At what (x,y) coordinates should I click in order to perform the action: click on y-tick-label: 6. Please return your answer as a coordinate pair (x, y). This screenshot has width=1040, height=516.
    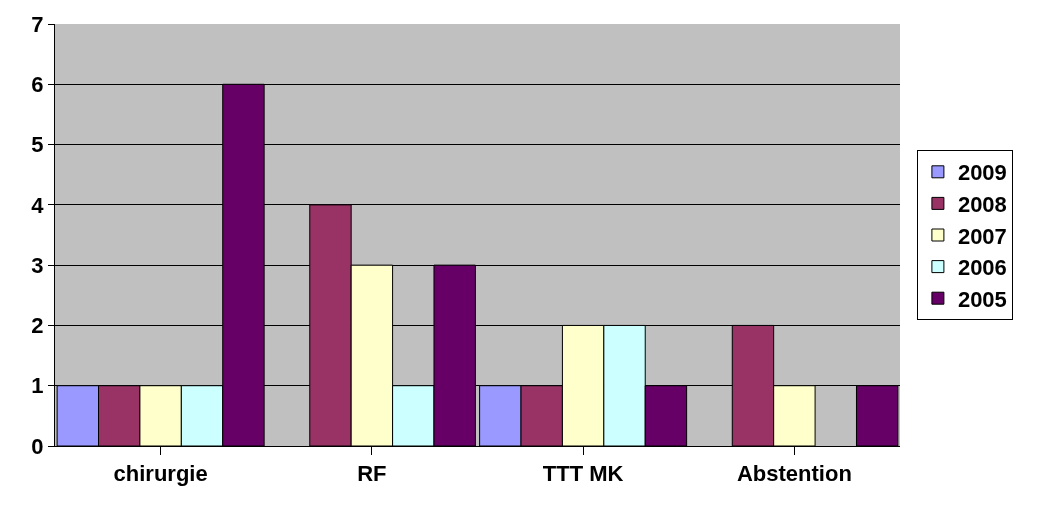
    Looking at the image, I should click on (37, 84).